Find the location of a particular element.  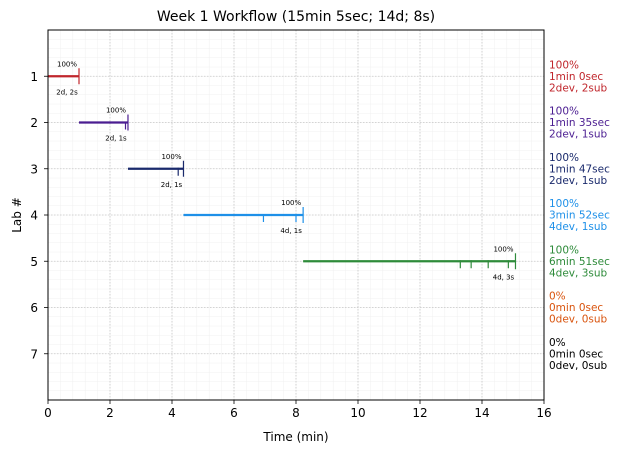

x-axis-label: Time (min) is located at coordinates (295, 437).